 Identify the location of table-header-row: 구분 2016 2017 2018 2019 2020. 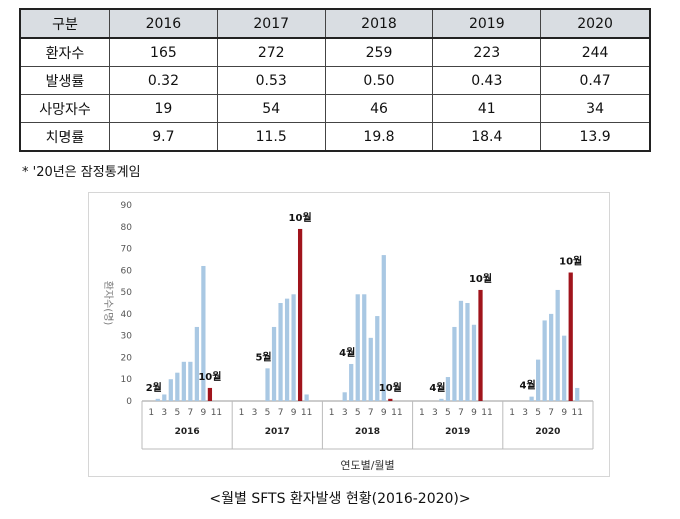
(335, 23).